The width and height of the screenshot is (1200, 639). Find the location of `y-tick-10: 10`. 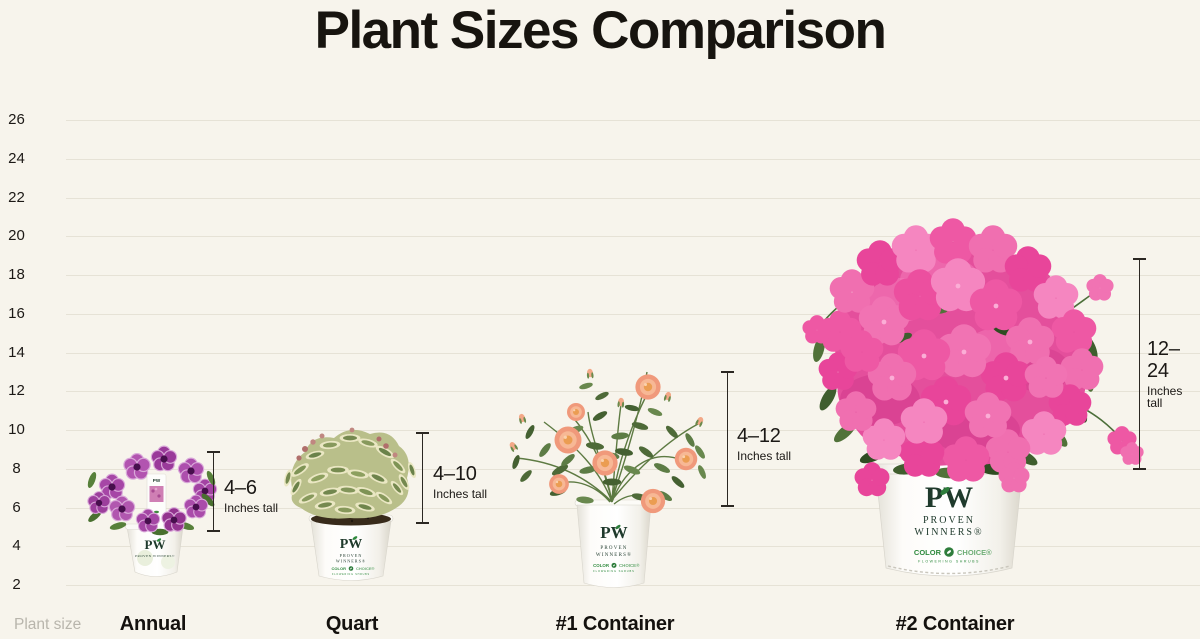

y-tick-10: 10 is located at coordinates (16, 429).